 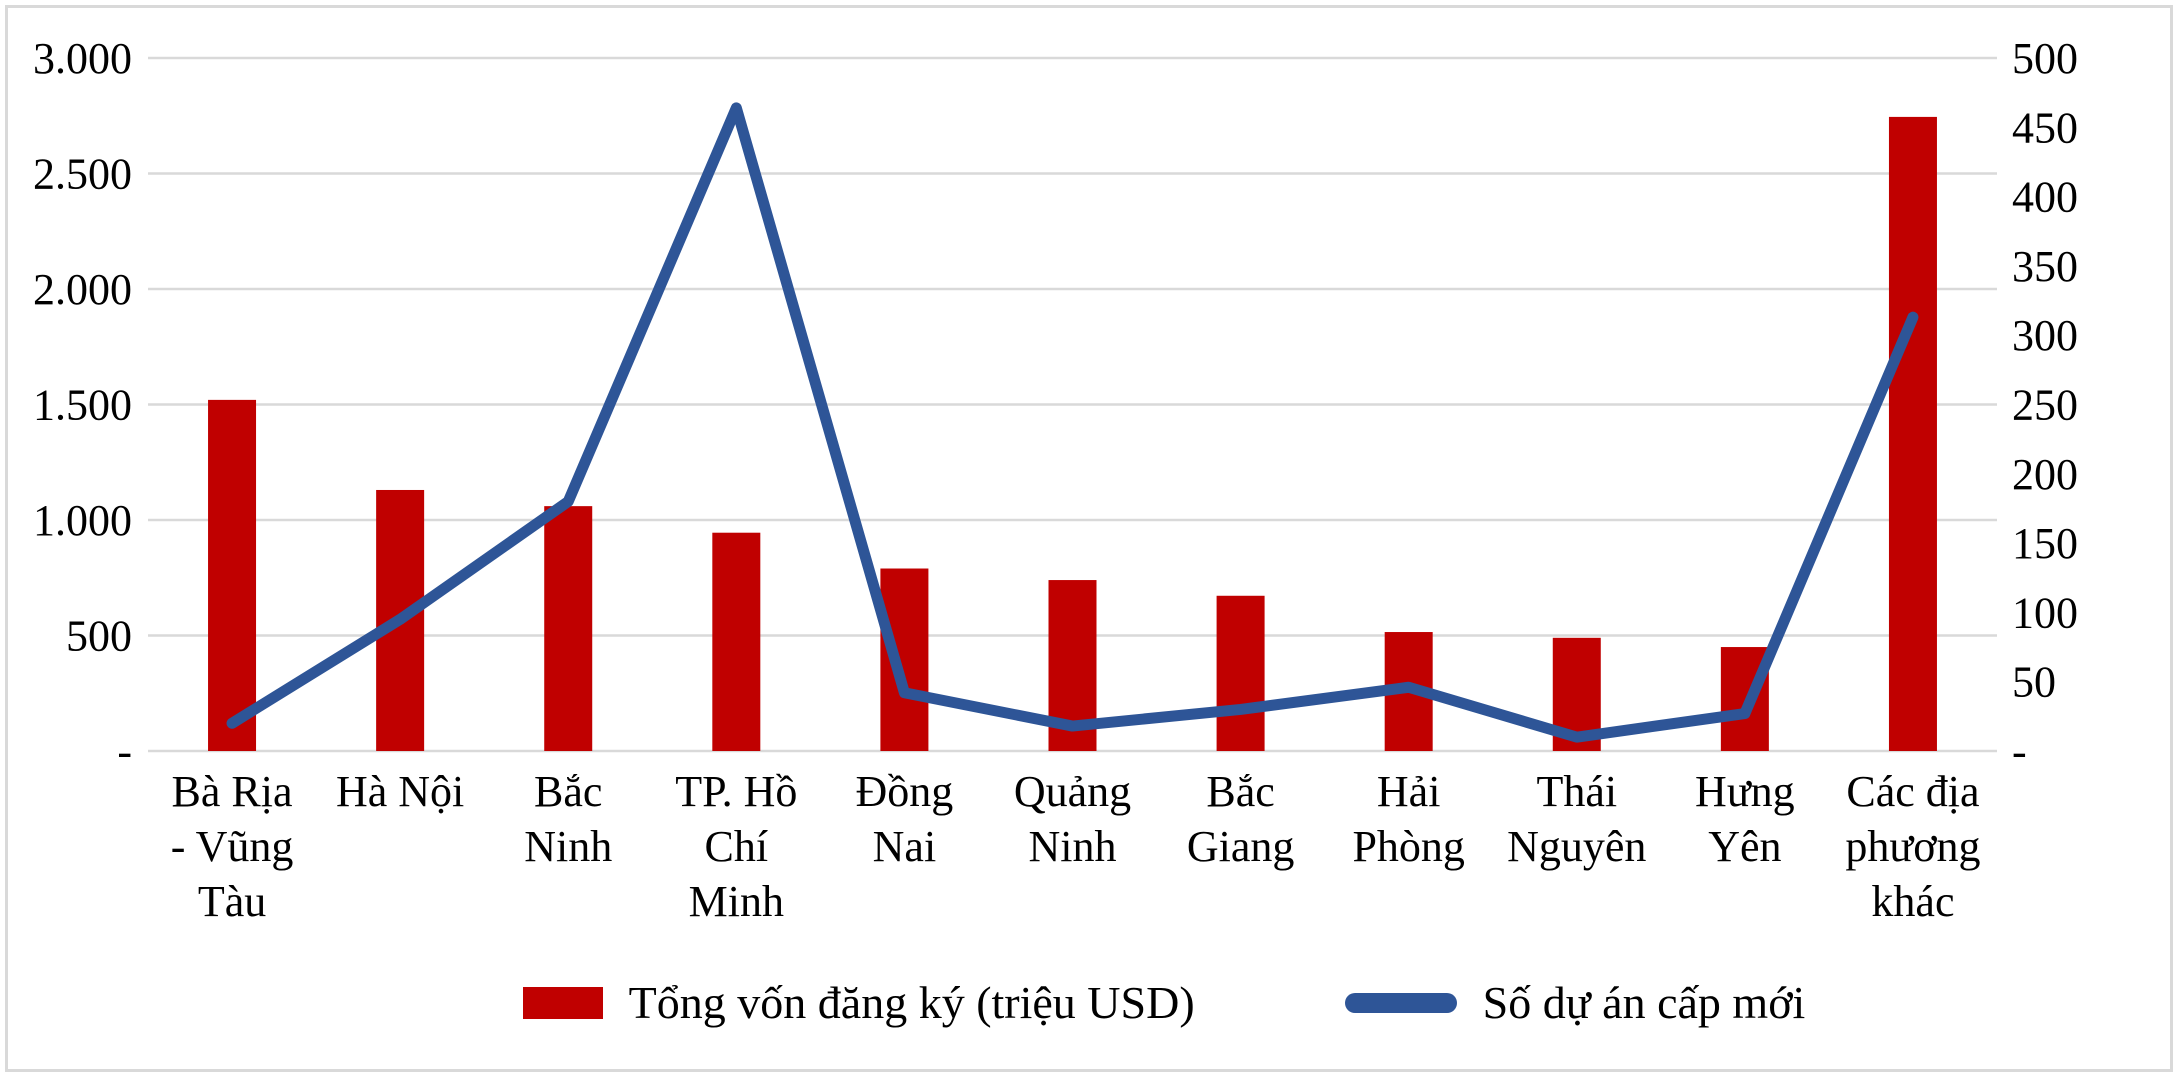 I want to click on category-label-6: Bắc Giang, so click(x=1241, y=819).